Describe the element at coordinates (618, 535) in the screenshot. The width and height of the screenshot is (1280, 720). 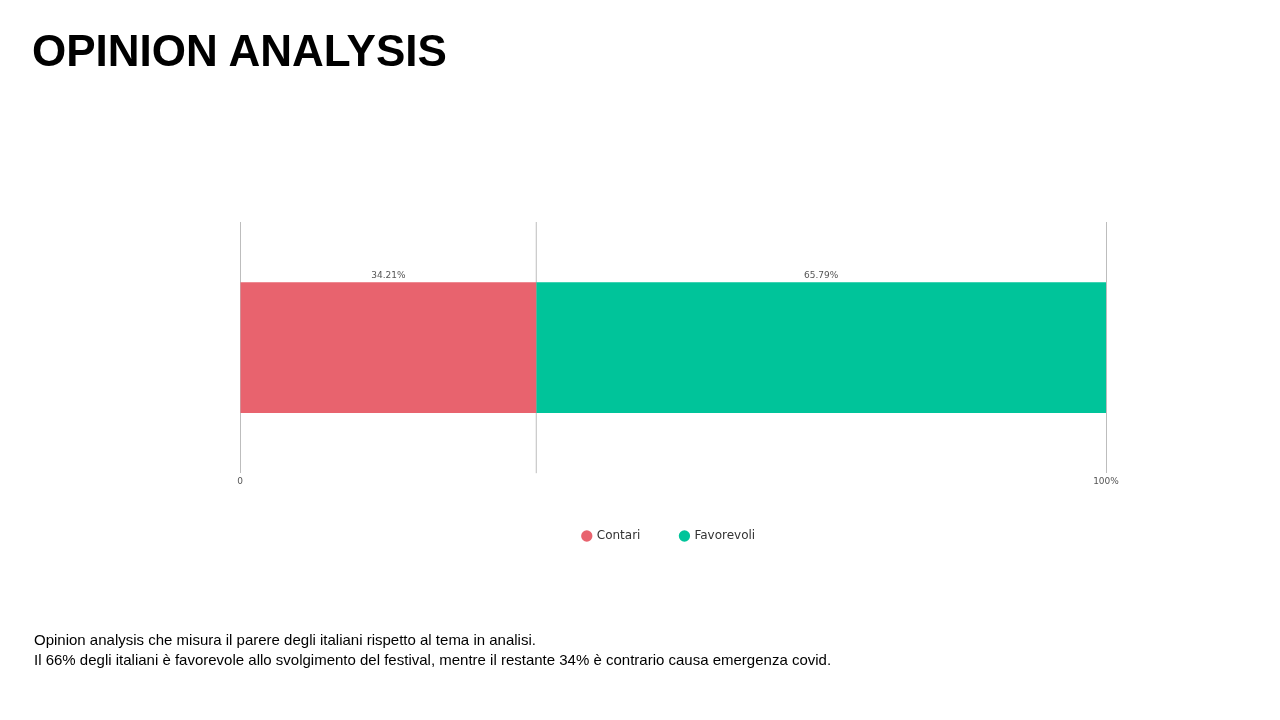
I see `legend-label: Contari` at that location.